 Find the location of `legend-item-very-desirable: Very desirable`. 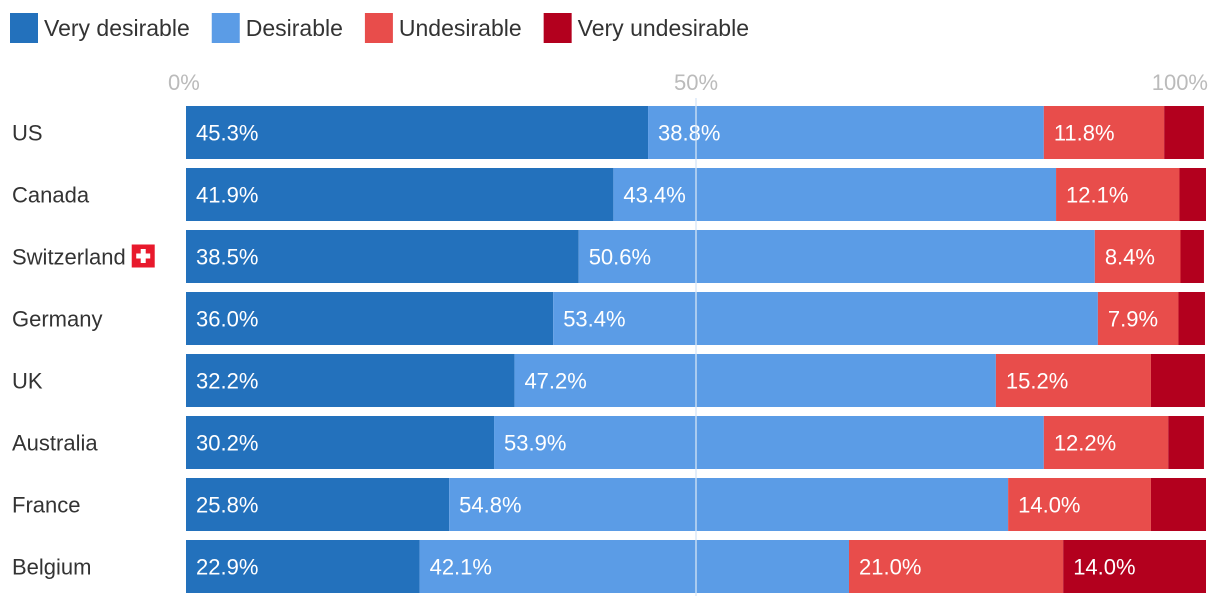

legend-item-very-desirable: Very desirable is located at coordinates (100, 28).